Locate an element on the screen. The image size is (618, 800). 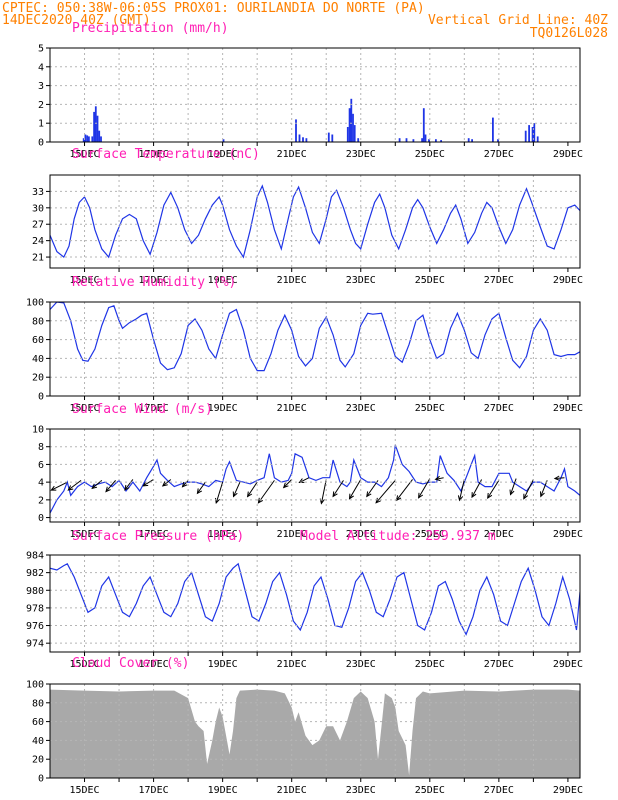
pres-xtick-label-1: 17DEC is located at coordinates (154, 664).